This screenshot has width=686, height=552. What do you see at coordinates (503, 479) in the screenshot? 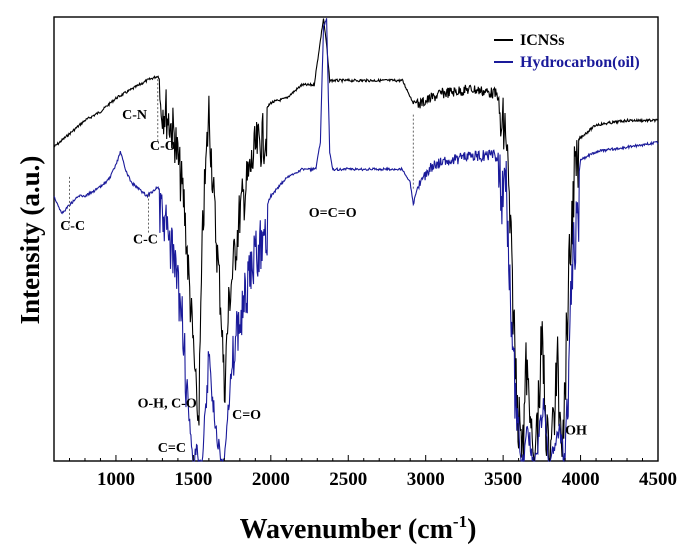
I see `x-tick-label: 3500` at bounding box center [503, 479].